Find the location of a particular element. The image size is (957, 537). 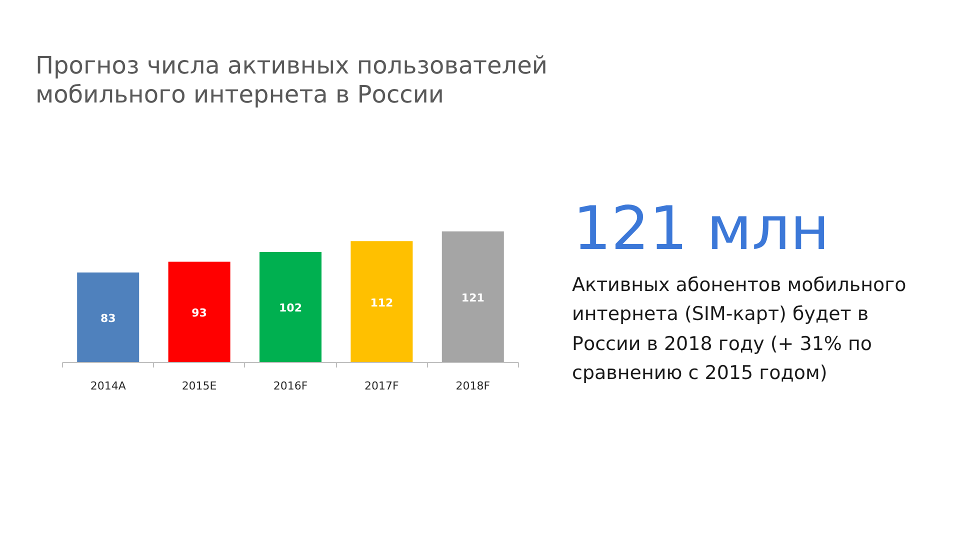

data-label: 121 is located at coordinates (472, 297).